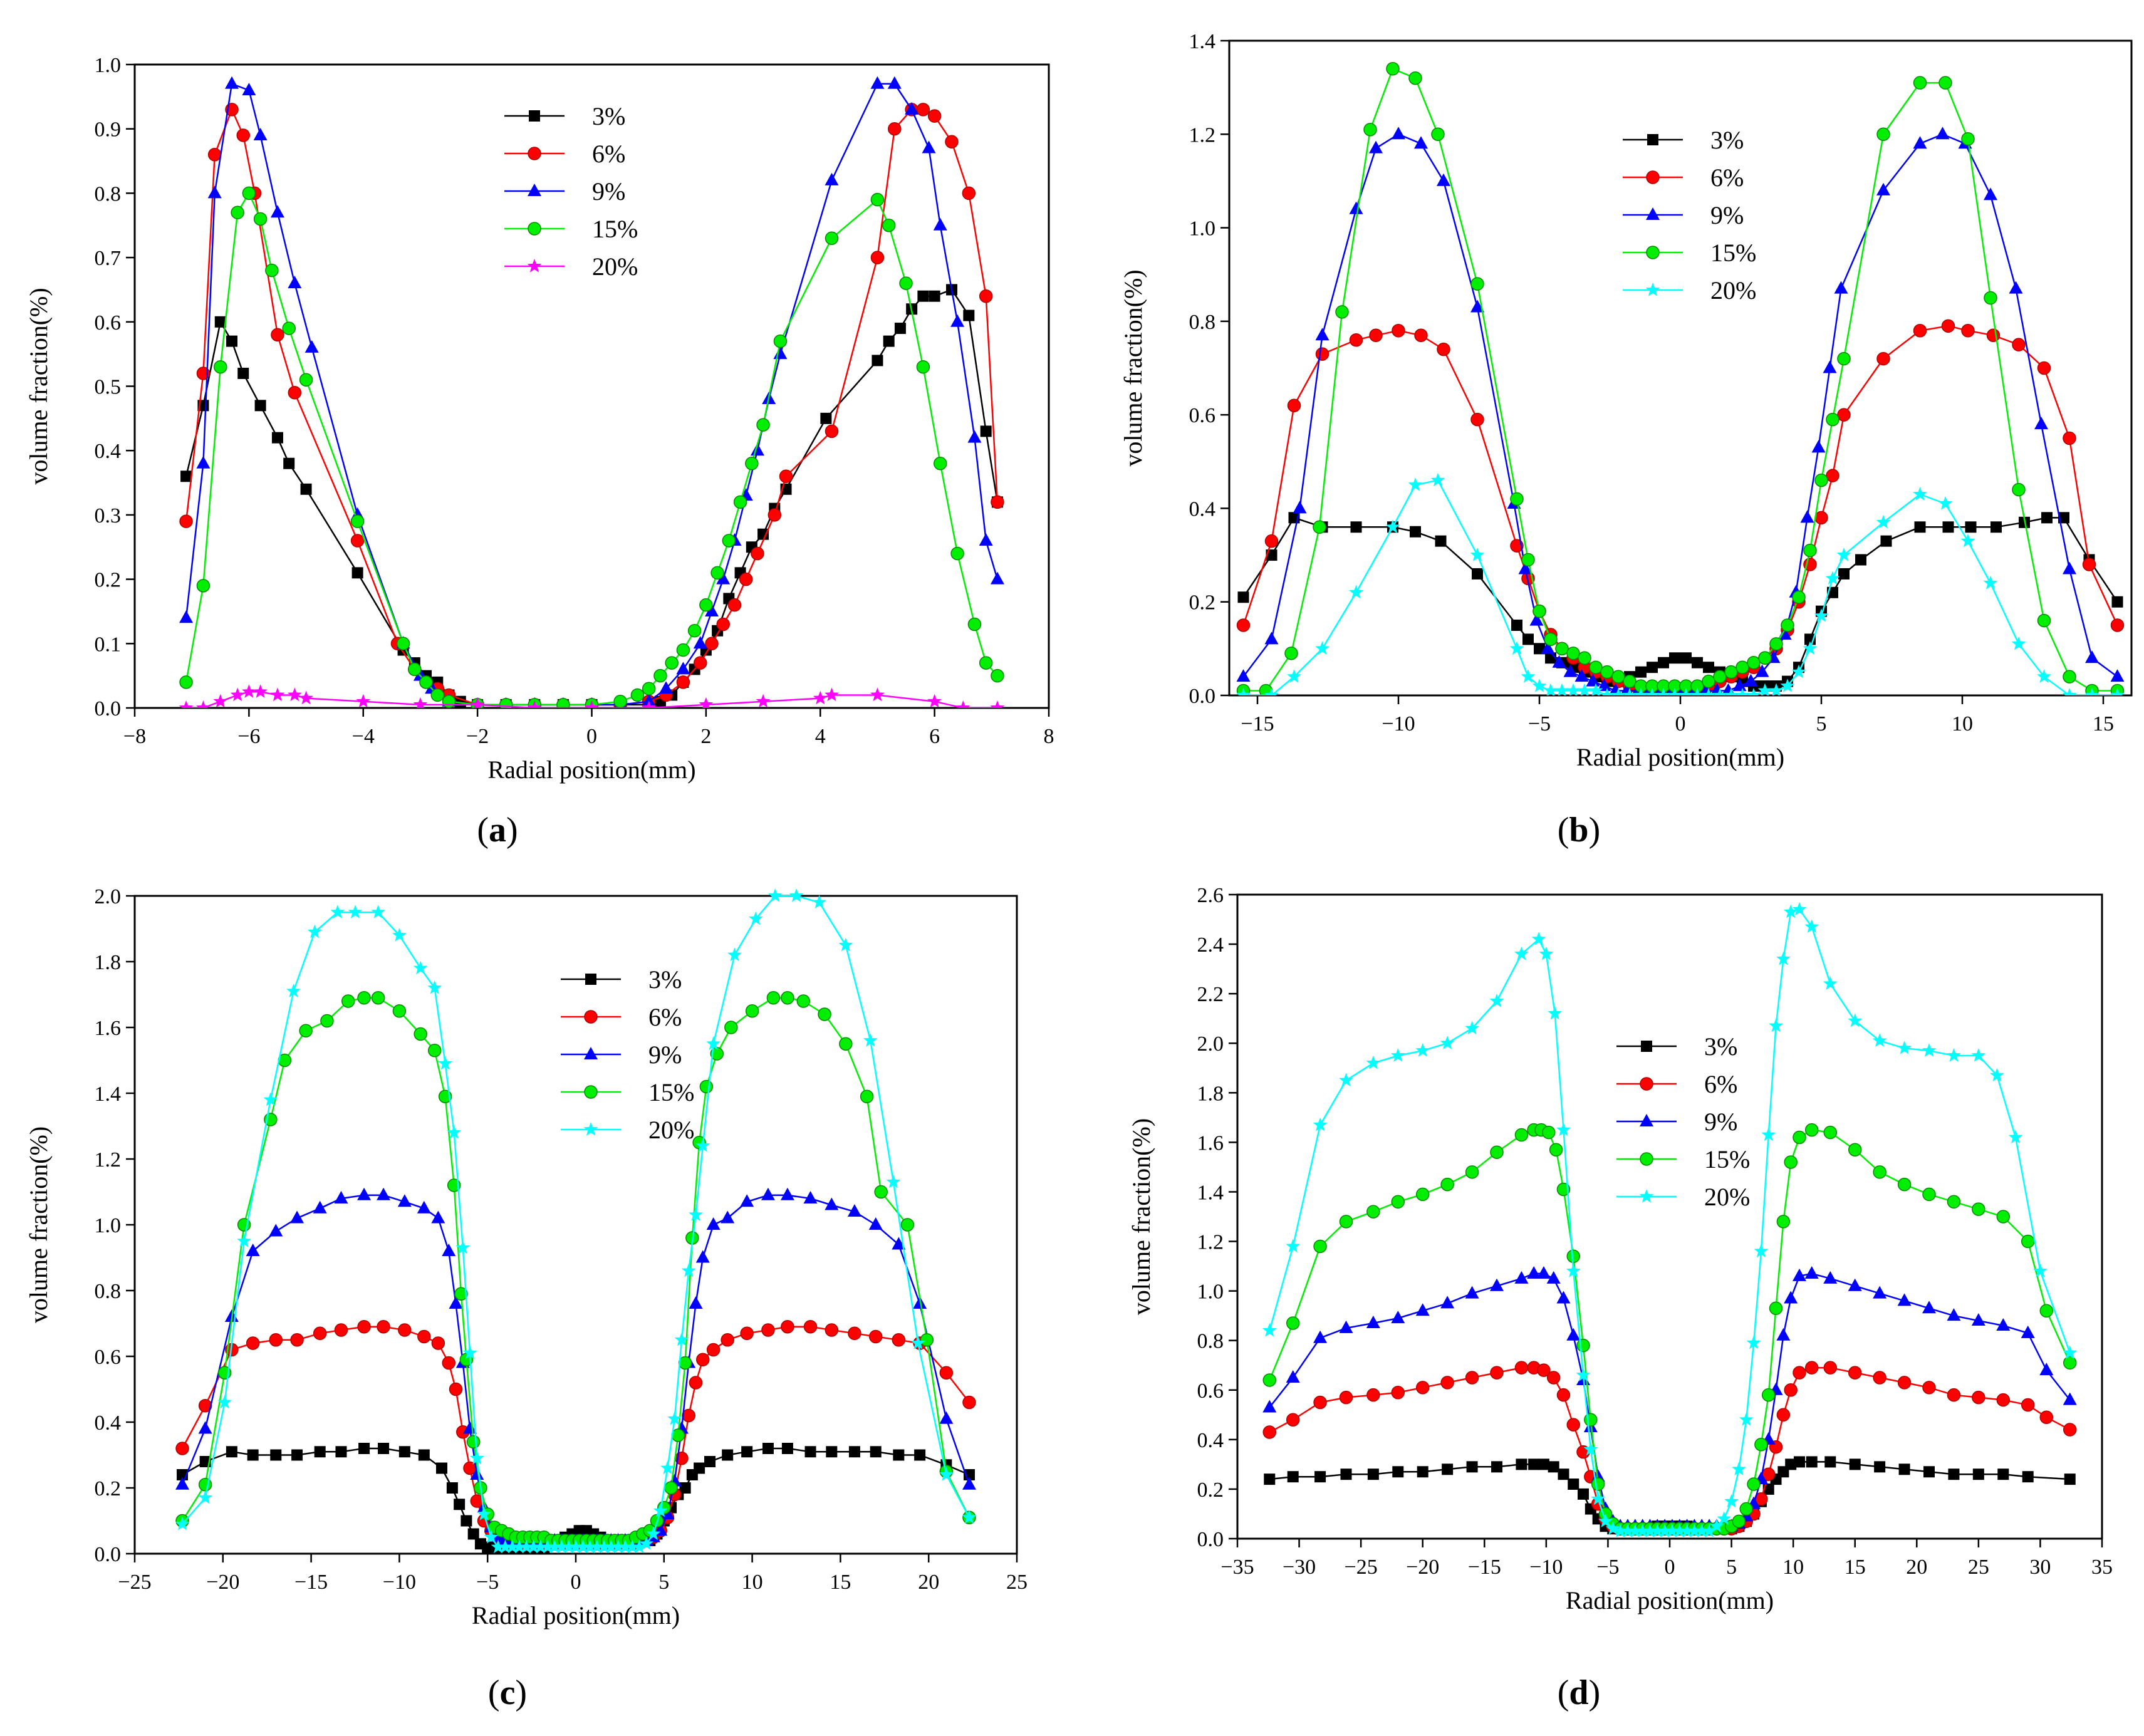  I want to click on x-tick-label: −2, so click(477, 736).